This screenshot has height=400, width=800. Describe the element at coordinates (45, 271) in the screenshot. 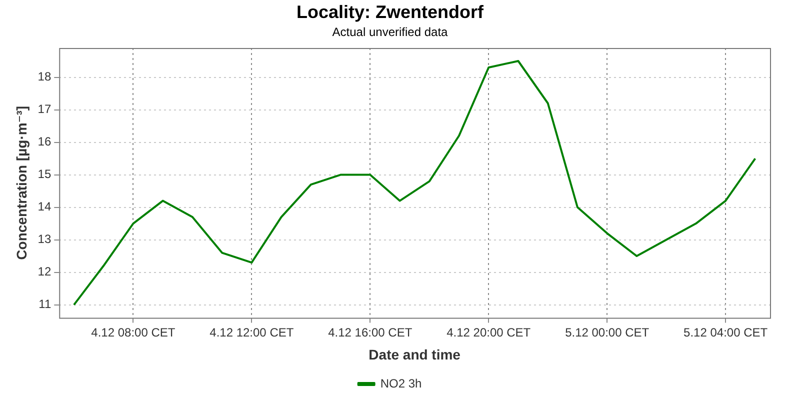

I see `y-tick-label: 12` at that location.